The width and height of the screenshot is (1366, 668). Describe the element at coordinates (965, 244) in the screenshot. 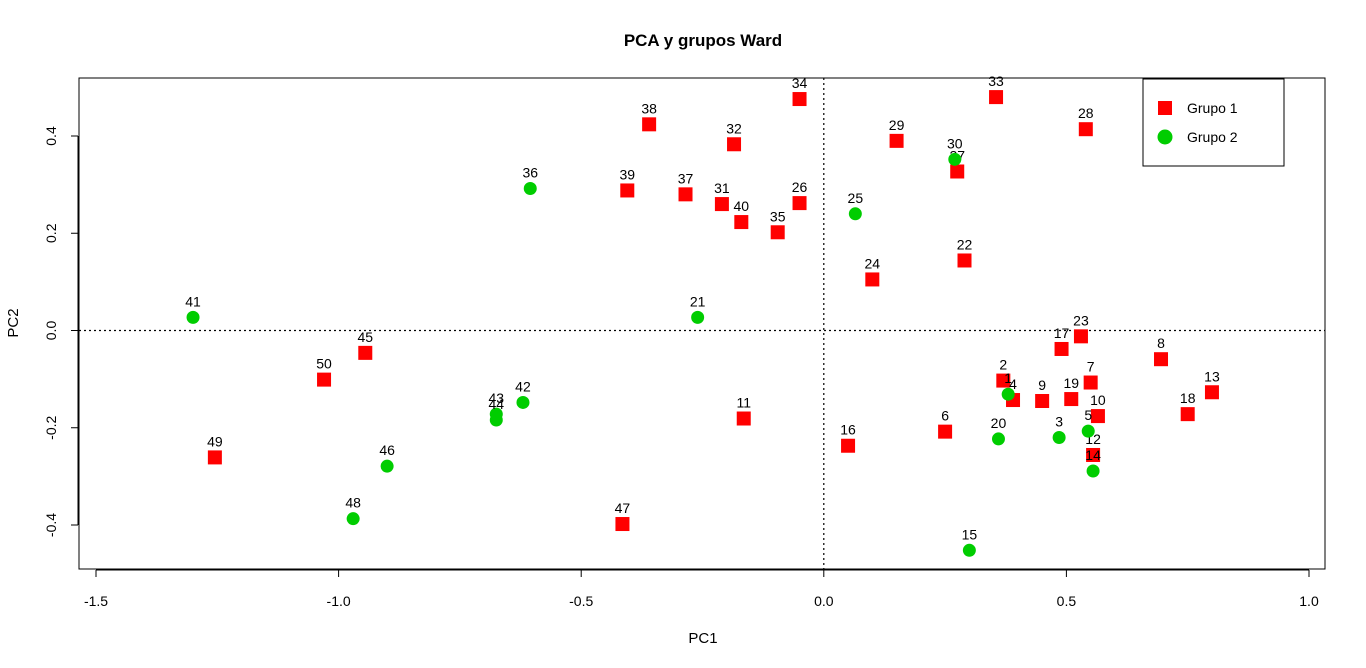

I see `point-label: 22` at that location.